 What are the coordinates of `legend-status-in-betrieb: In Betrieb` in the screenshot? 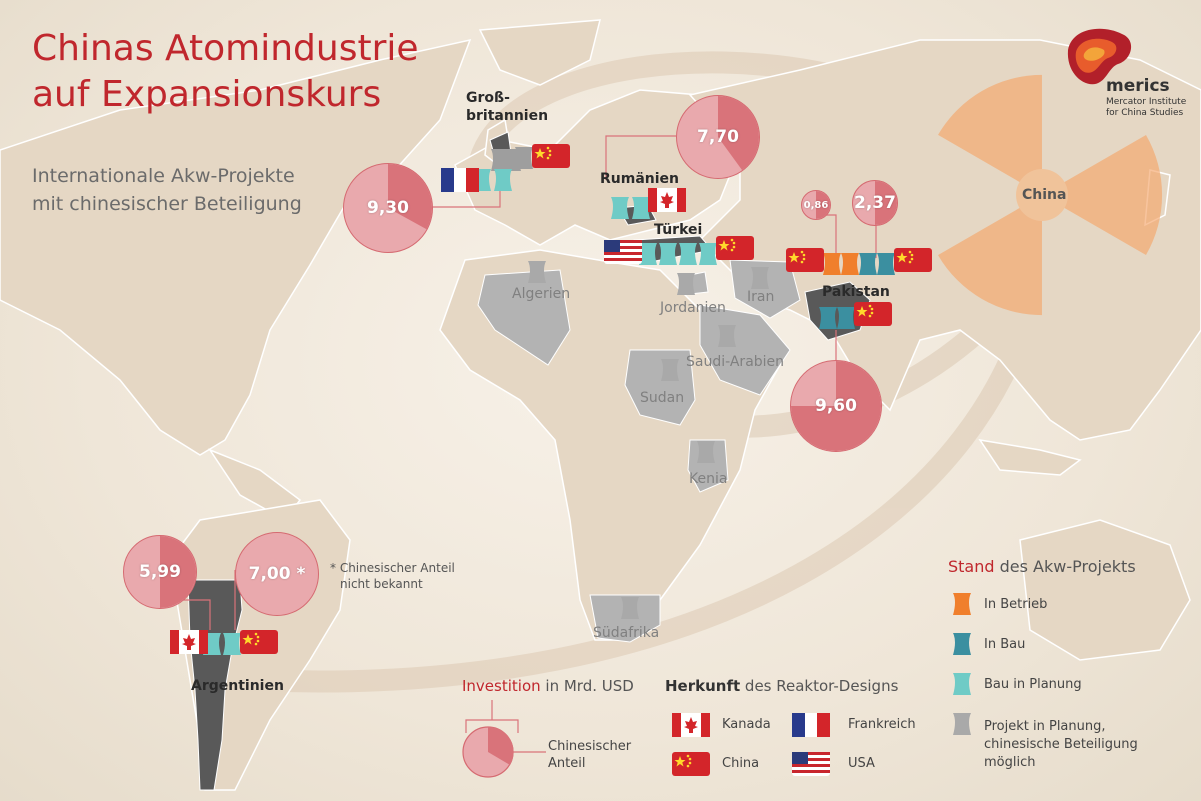 It's located at (1016, 604).